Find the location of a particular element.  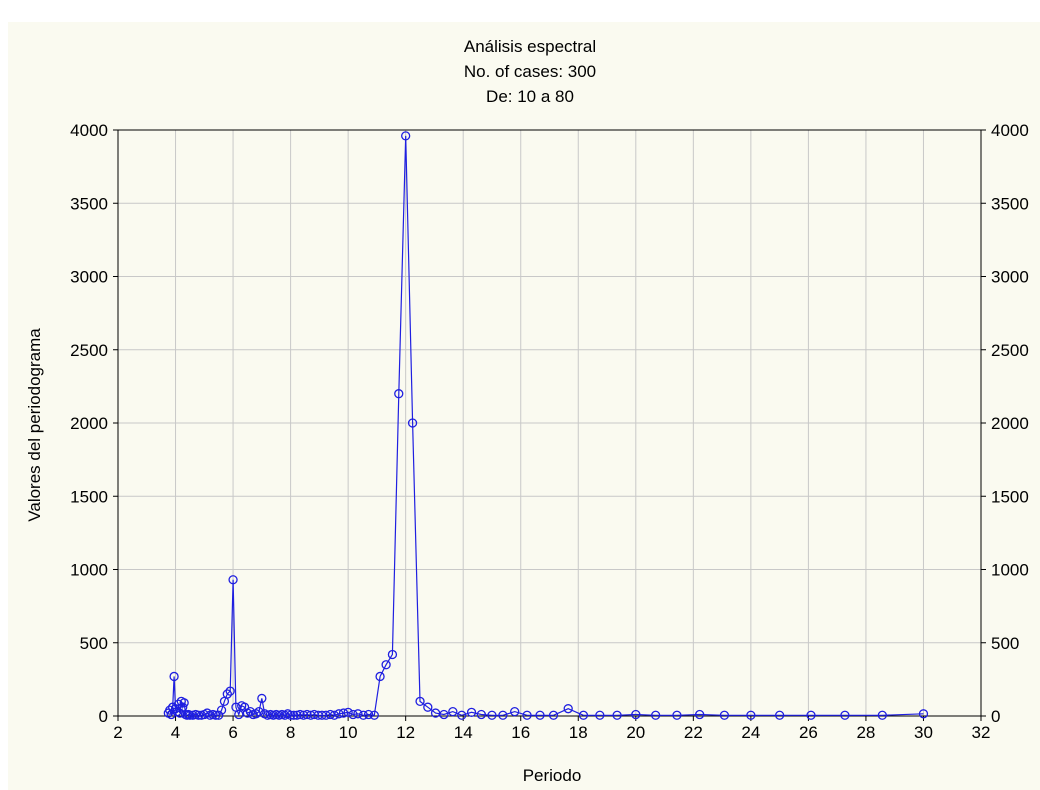

y-tick-label-right: 2000 is located at coordinates (1010, 423).